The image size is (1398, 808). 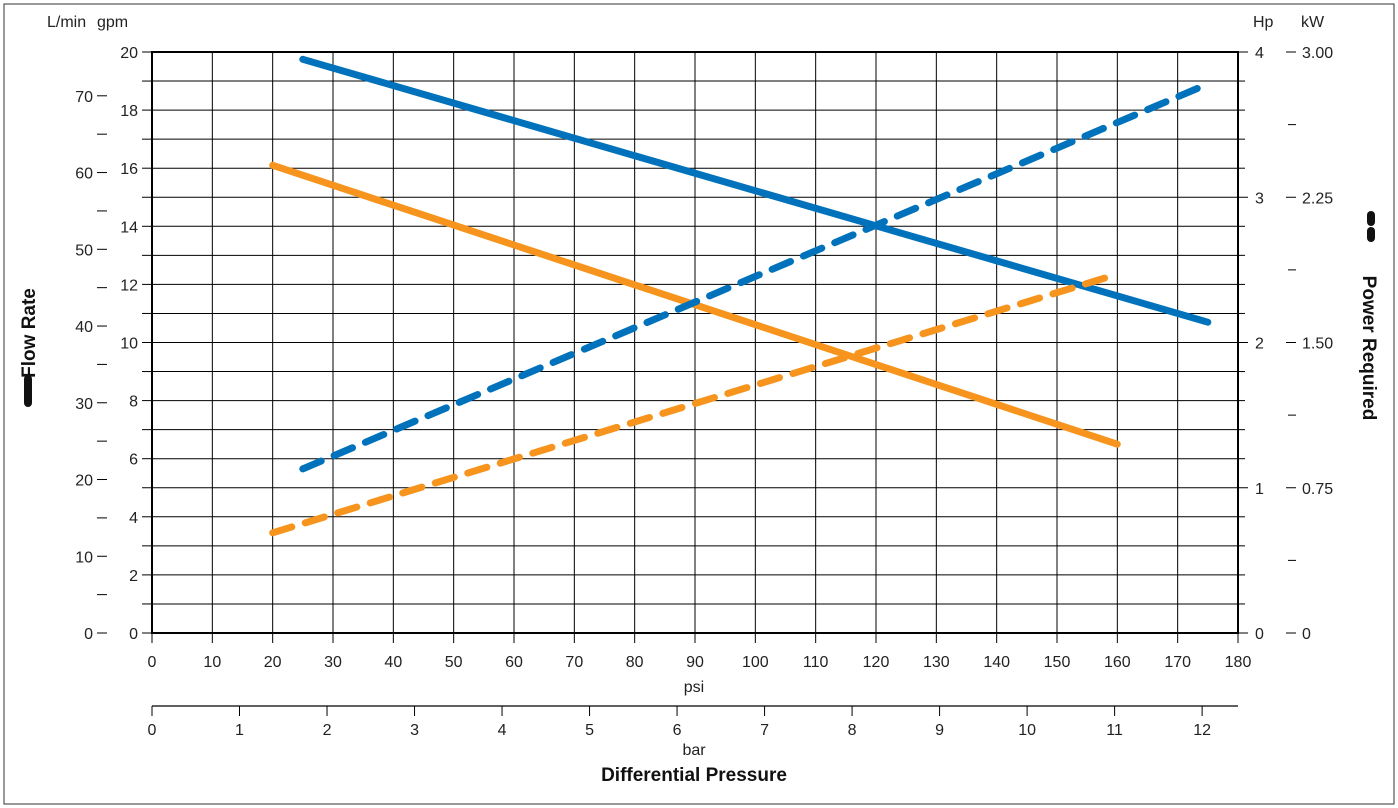 What do you see at coordinates (273, 662) in the screenshot?
I see `psi-tick-label: 20` at bounding box center [273, 662].